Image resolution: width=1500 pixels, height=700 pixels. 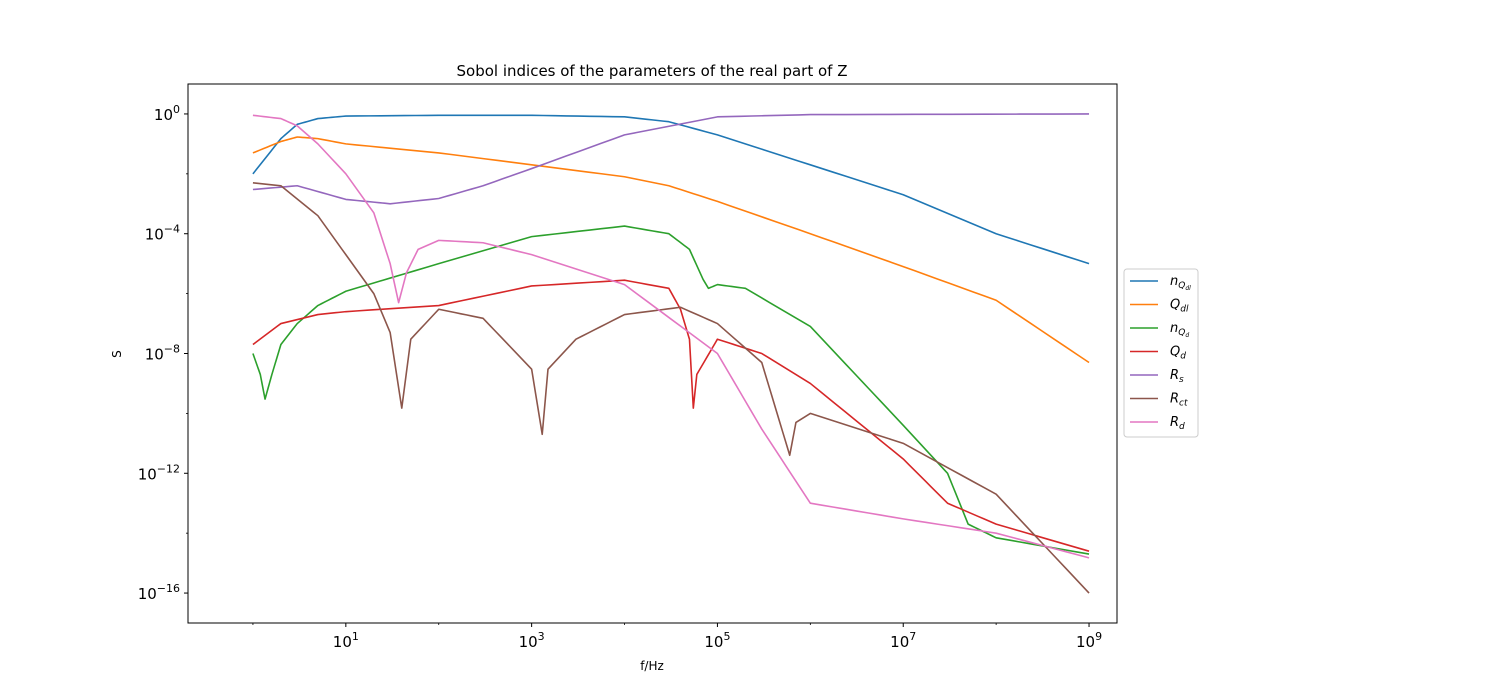 I want to click on x-tick-label: 10⁵, so click(x=717, y=640).